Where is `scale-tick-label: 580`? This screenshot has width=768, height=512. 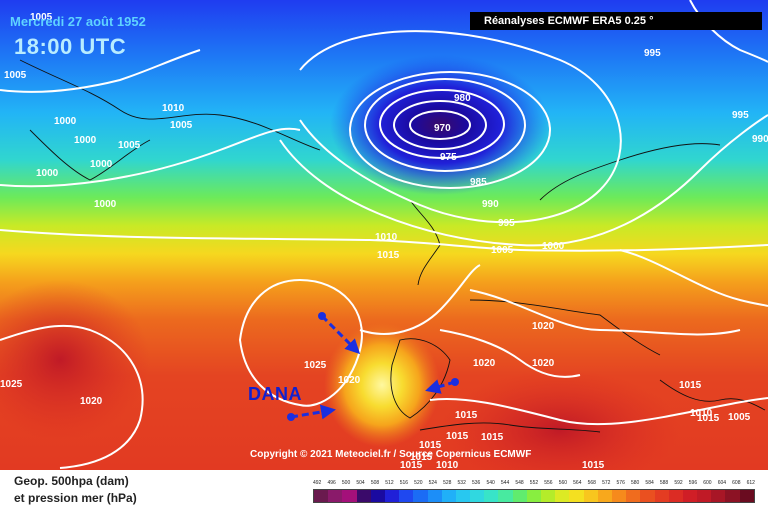
scale-tick-label: 580 is located at coordinates (635, 483).